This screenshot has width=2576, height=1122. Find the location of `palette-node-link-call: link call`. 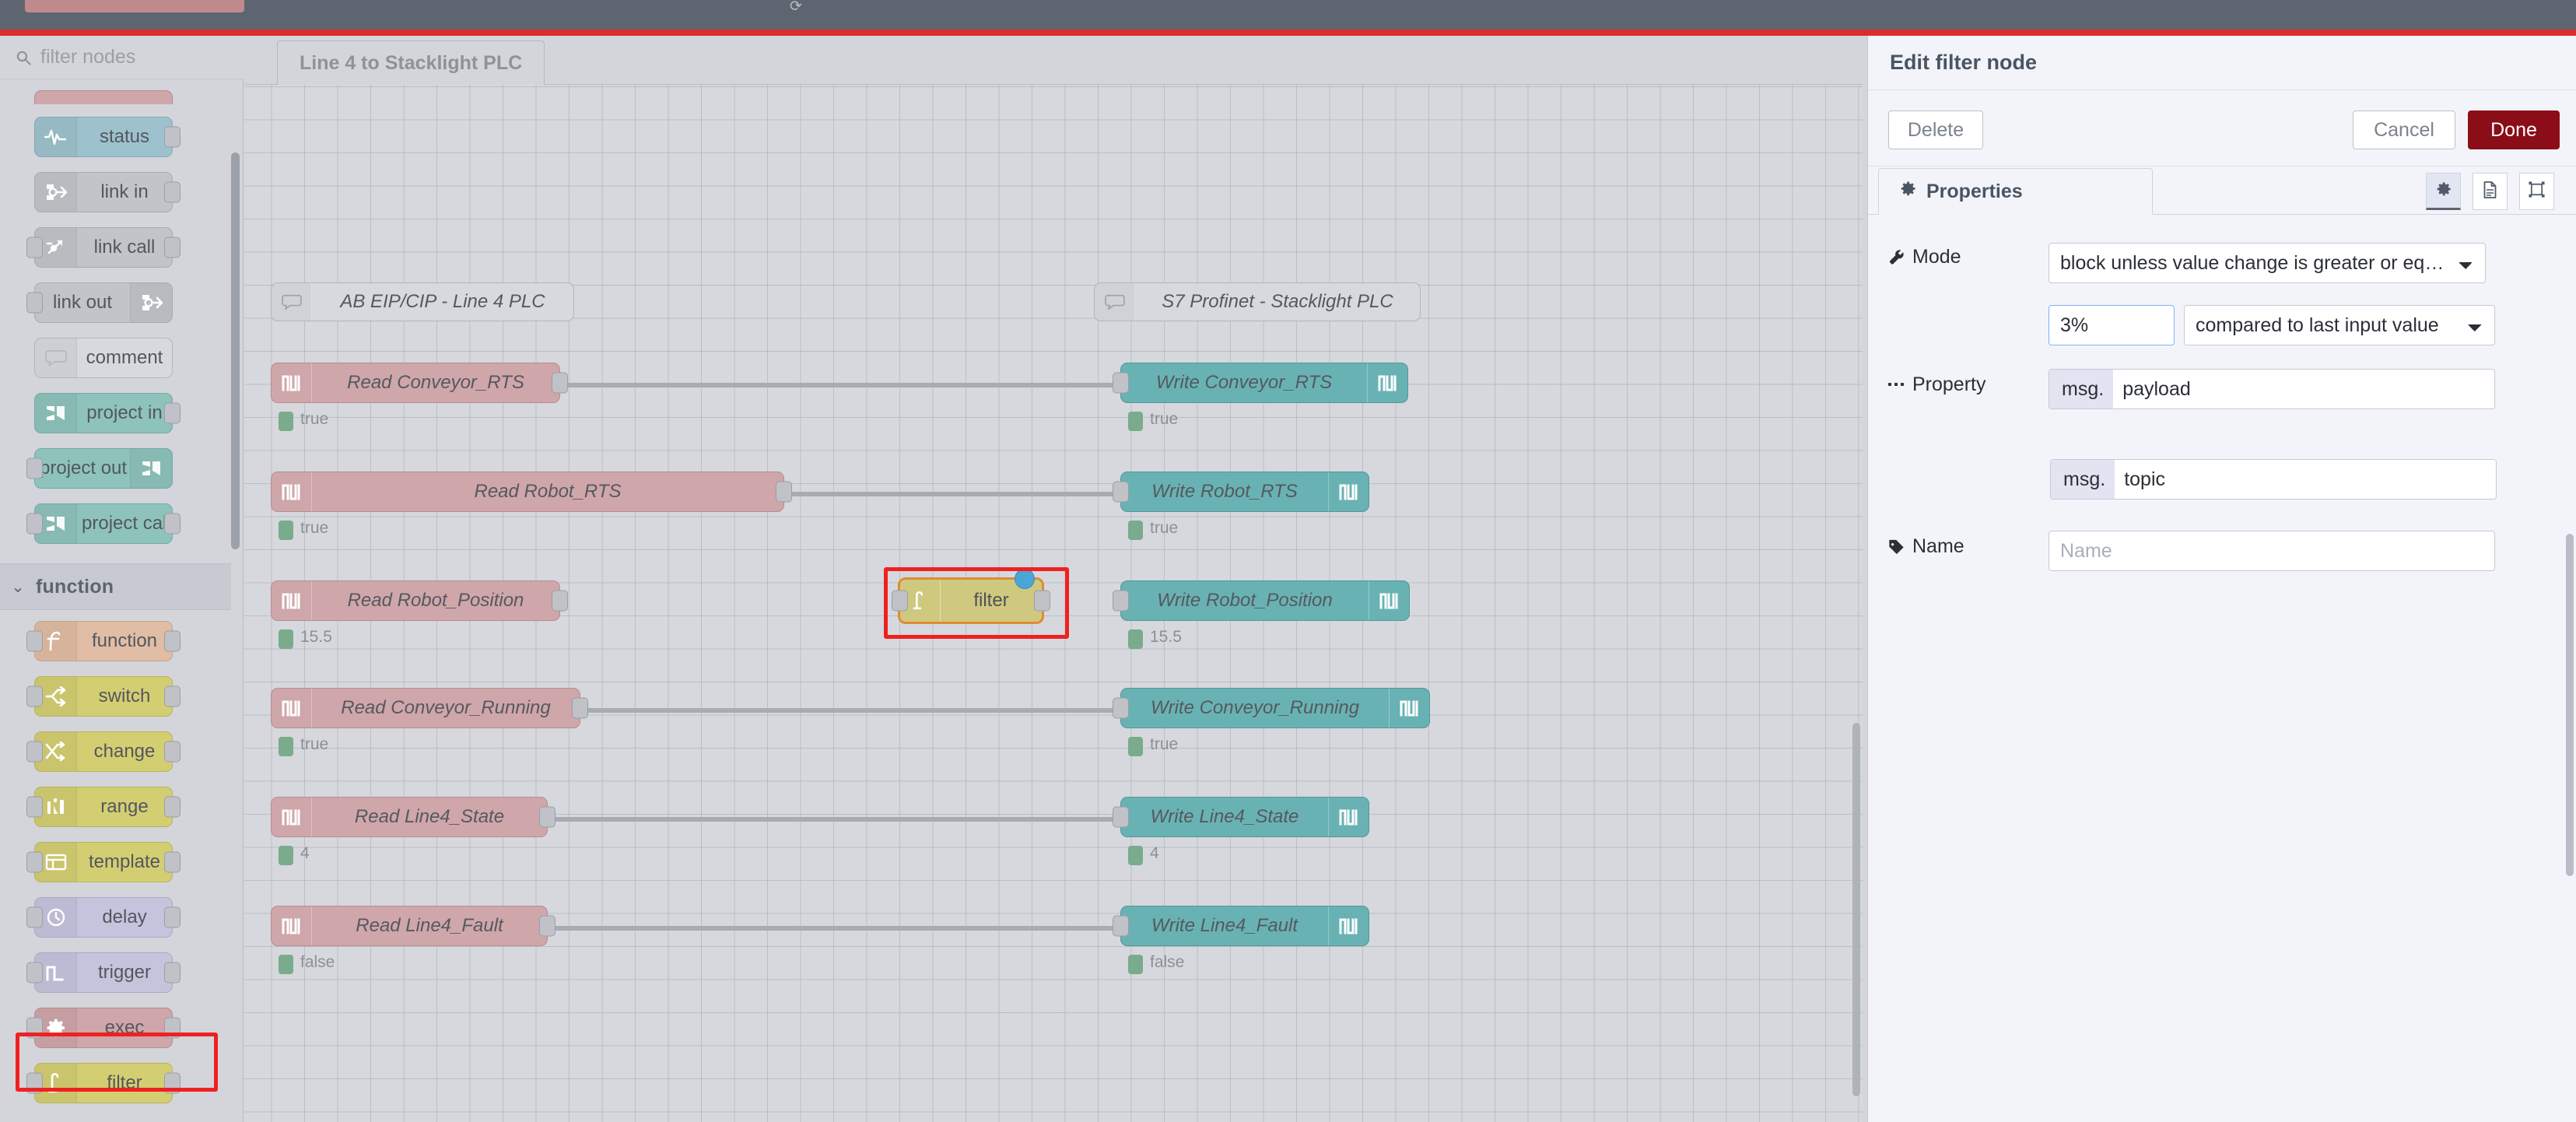

palette-node-link-call: link call is located at coordinates (103, 247).